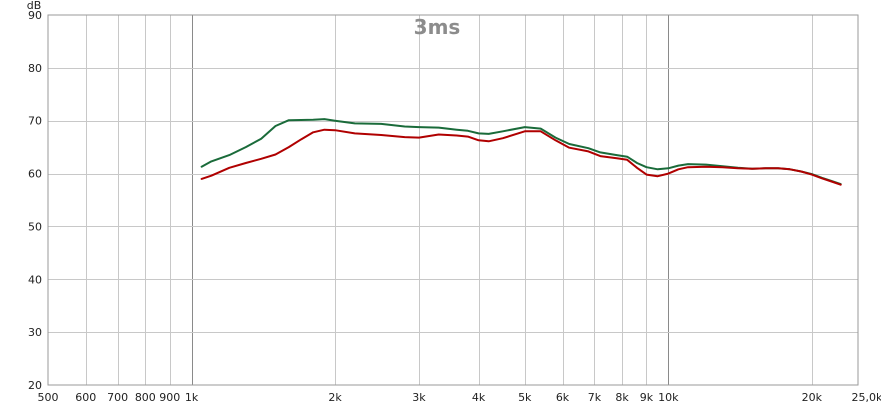 This screenshot has height=406, width=881. I want to click on x-tick-label: 2k, so click(335, 397).